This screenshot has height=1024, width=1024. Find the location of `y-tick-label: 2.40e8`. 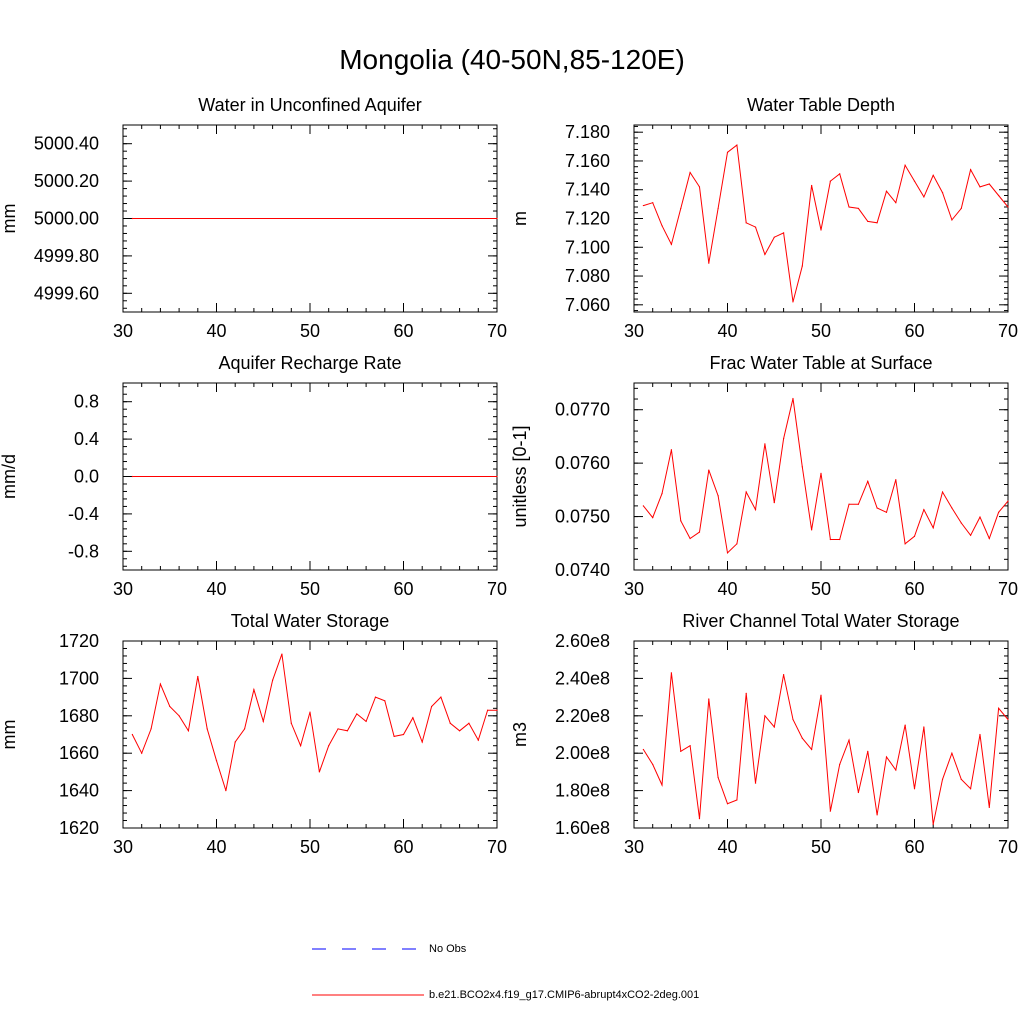

y-tick-label: 2.40e8 is located at coordinates (582, 678).